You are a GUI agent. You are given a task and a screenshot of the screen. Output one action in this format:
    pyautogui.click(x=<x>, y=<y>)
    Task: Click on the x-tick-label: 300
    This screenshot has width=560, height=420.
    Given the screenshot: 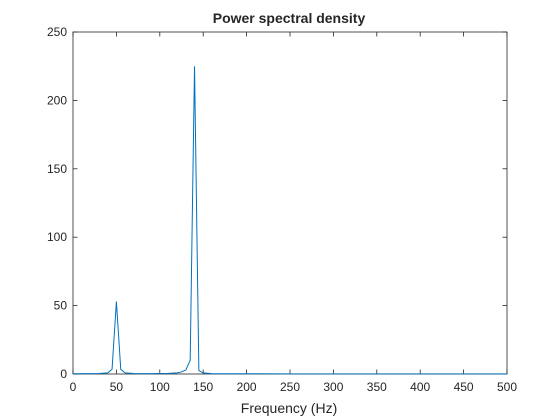 What is the action you would take?
    pyautogui.click(x=333, y=387)
    